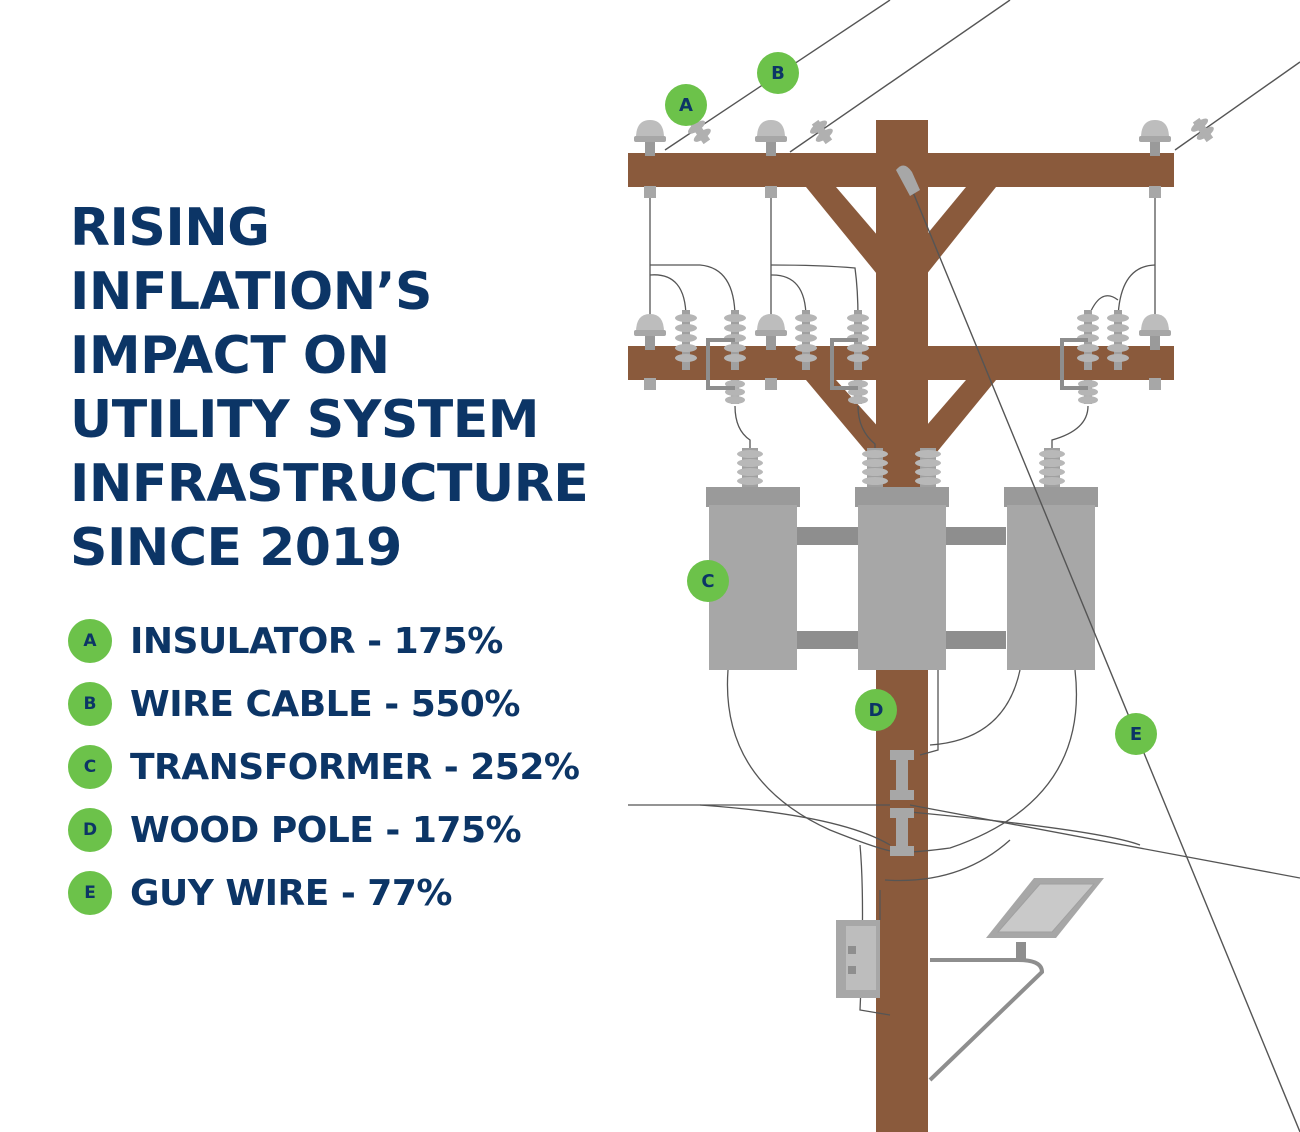  What do you see at coordinates (251, 292) in the screenshot?
I see `title-line: INFLATION’S` at bounding box center [251, 292].